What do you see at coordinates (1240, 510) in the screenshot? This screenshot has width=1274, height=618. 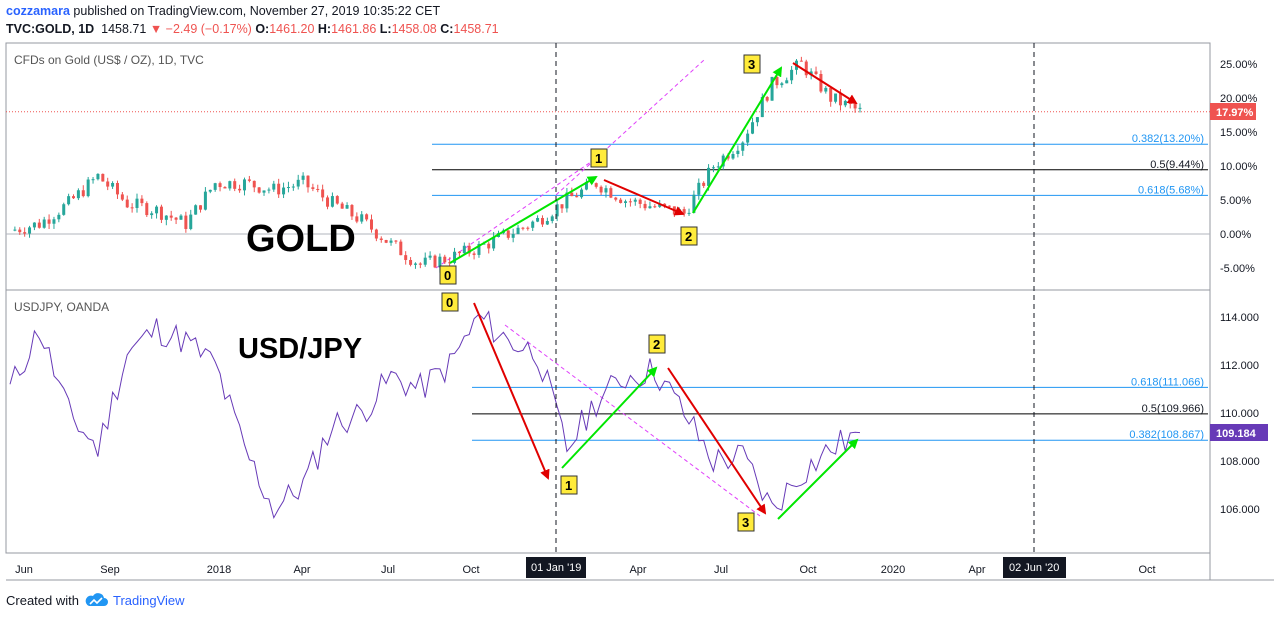 I see `usdjpy-axis-tick: 106.000` at bounding box center [1240, 510].